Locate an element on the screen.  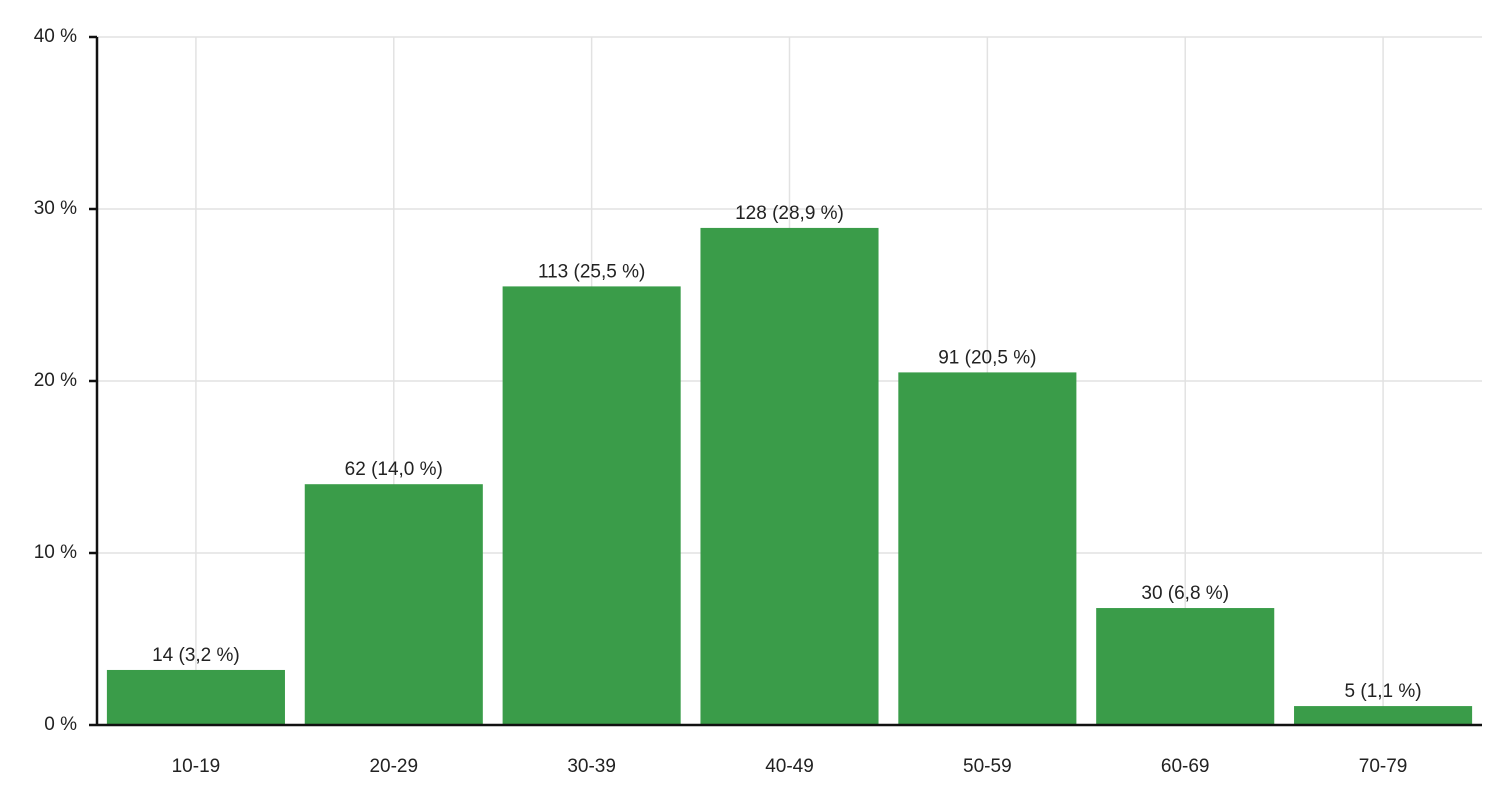
y-tick-label: 40 % is located at coordinates (55, 36).